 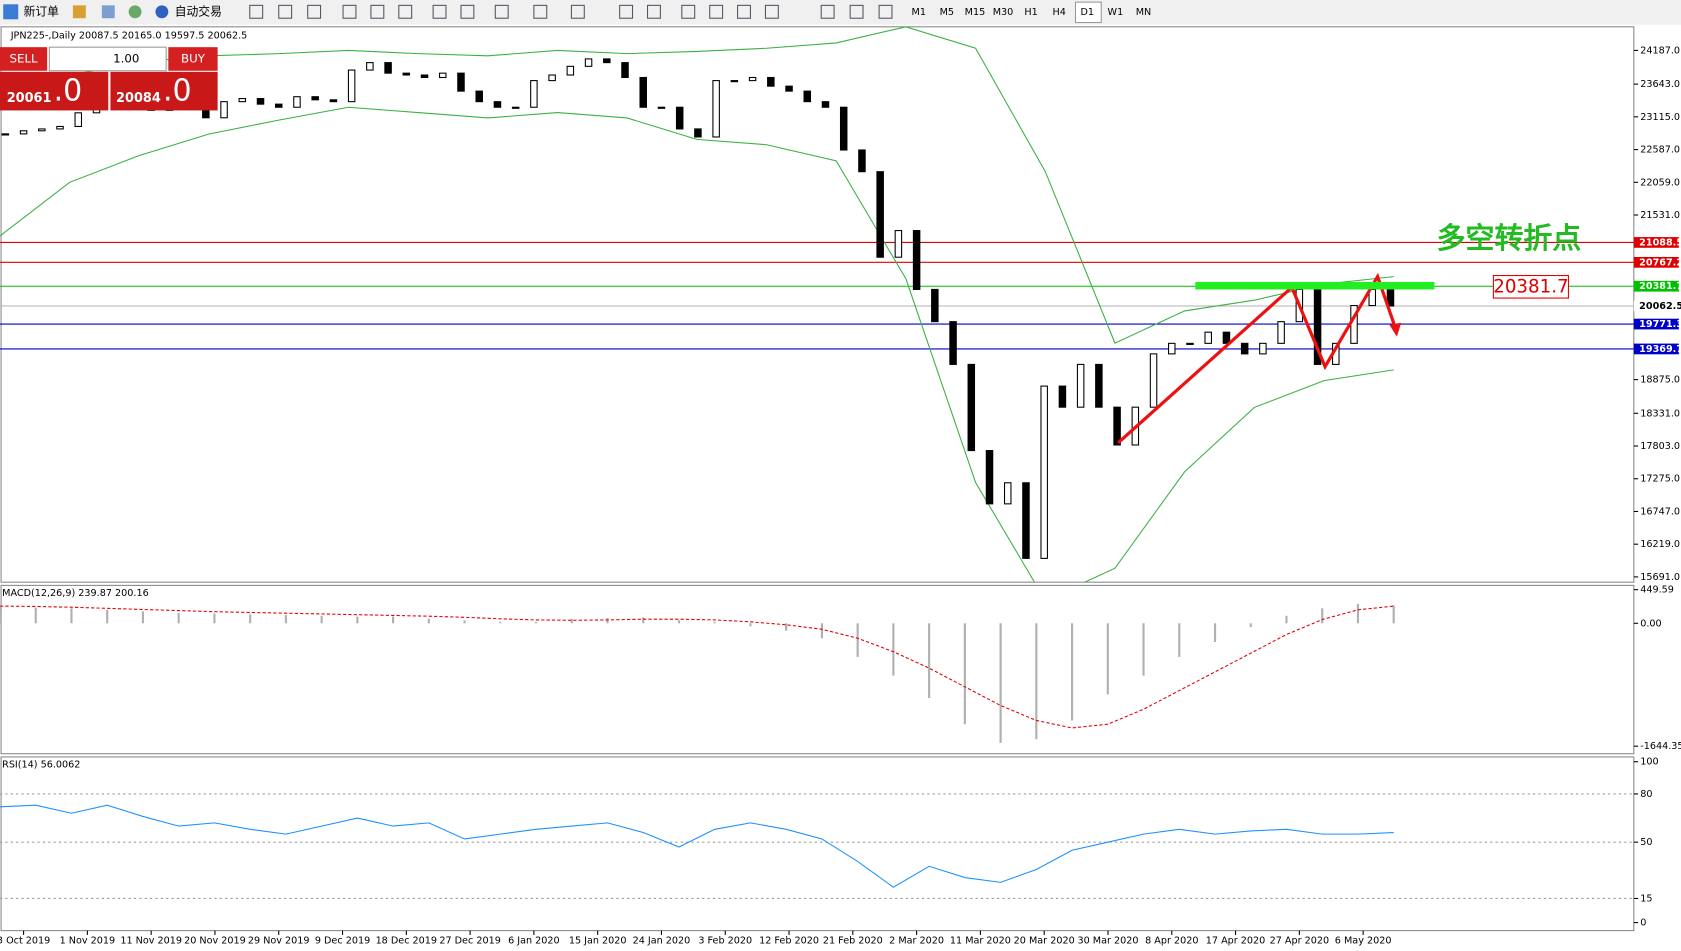 What do you see at coordinates (947, 12) in the screenshot?
I see `timeframe-button: M5` at bounding box center [947, 12].